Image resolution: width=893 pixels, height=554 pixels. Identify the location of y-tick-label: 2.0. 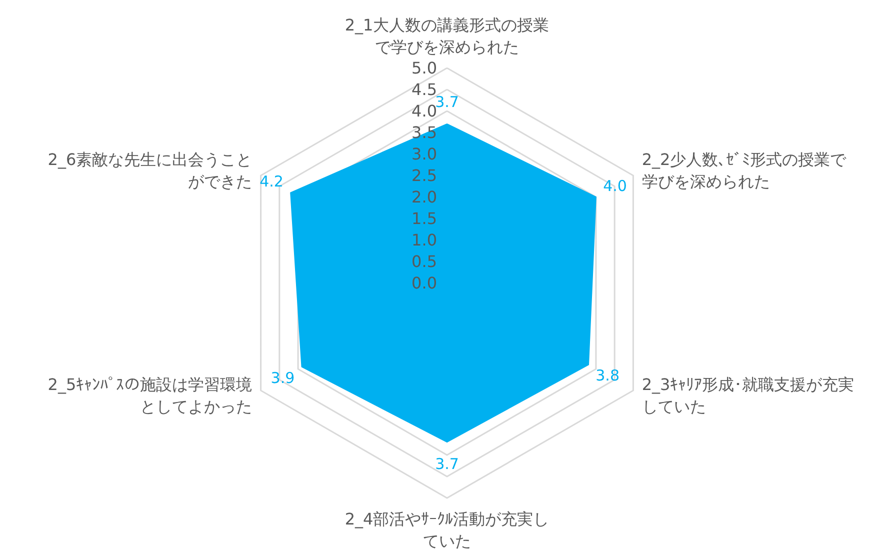
(424, 197).